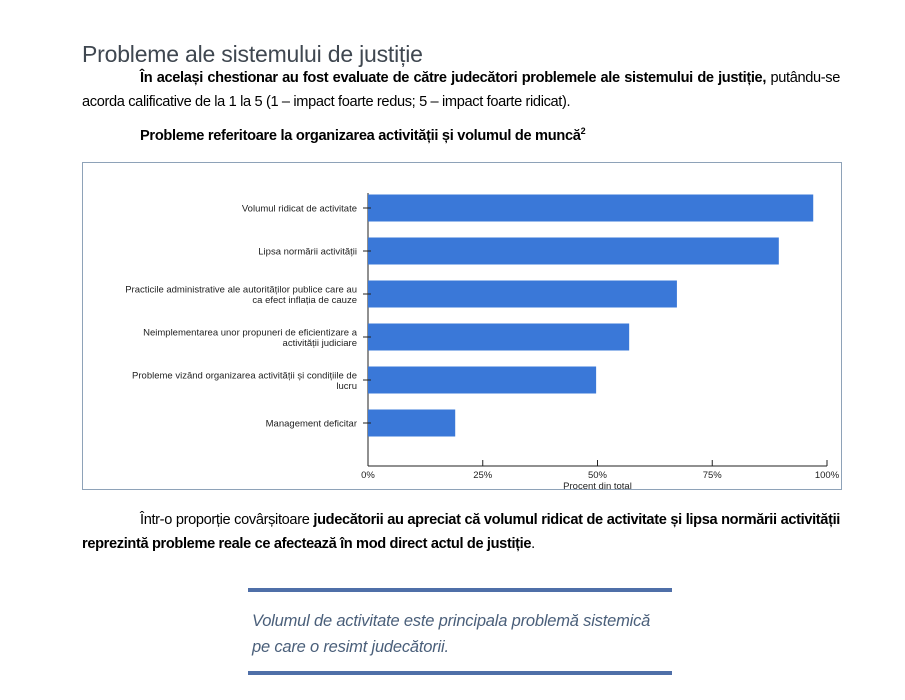 The width and height of the screenshot is (905, 700). I want to click on x-tick-label: 100%, so click(827, 475).